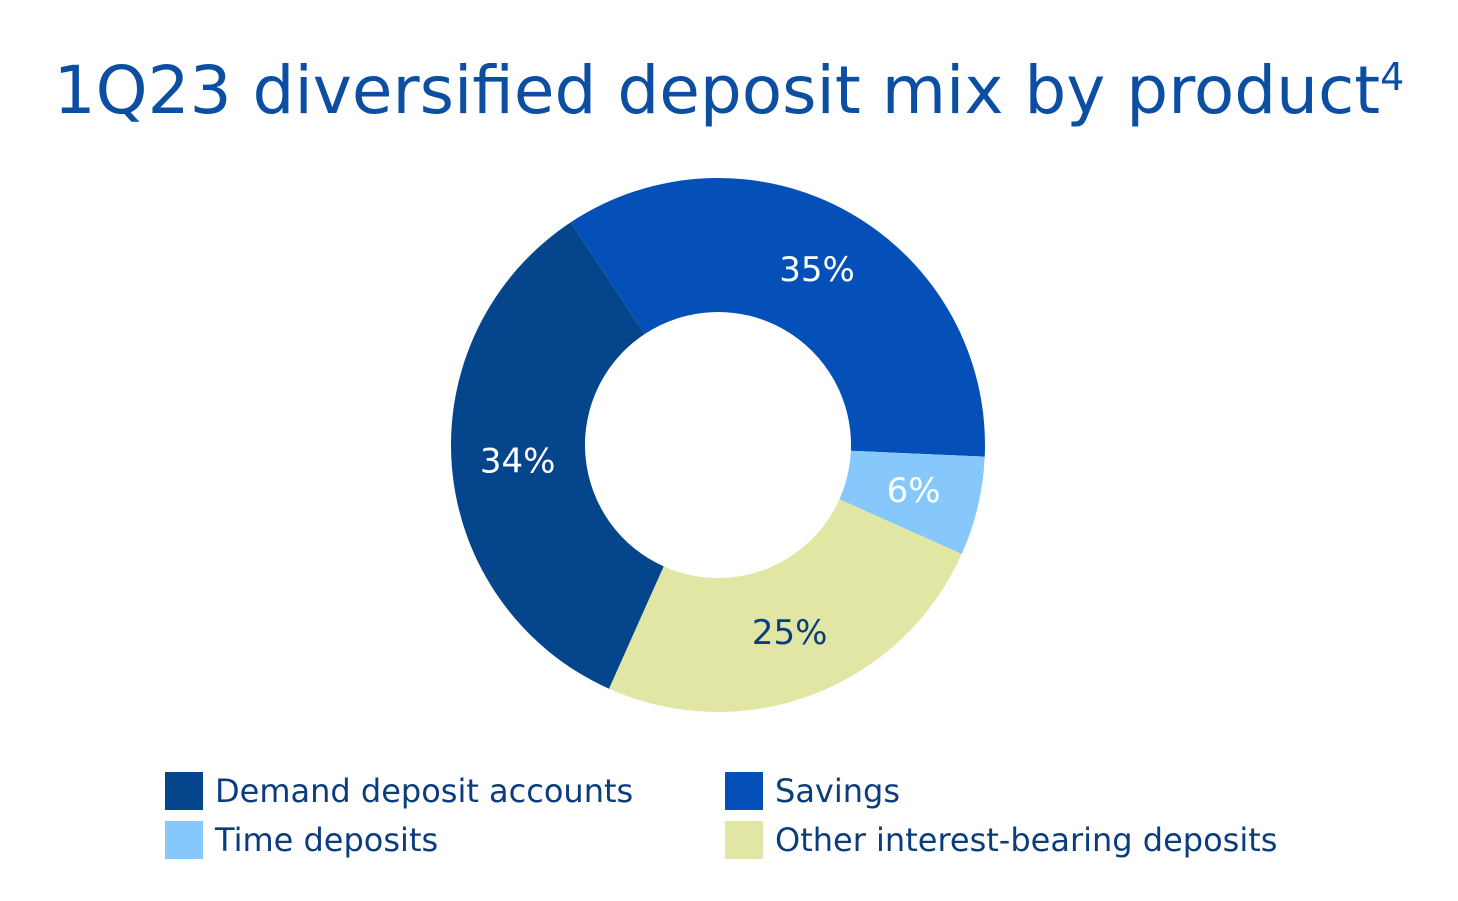 The height and width of the screenshot is (901, 1458). I want to click on legend-item-demand-deposit-accounts: Demand deposit accounts, so click(399, 791).